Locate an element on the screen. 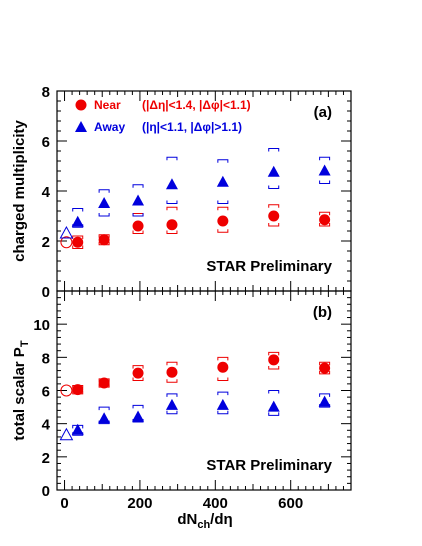  x-tick-label: 200 is located at coordinates (139, 503).